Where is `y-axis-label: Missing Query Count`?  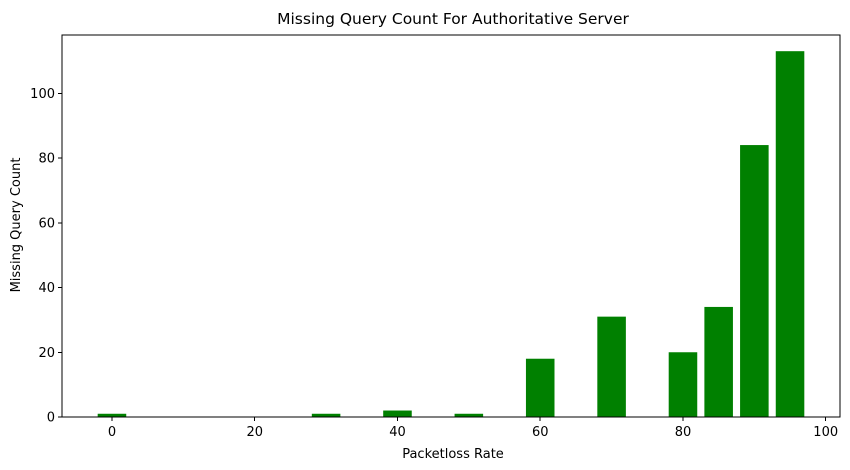 y-axis-label: Missing Query Count is located at coordinates (16, 225).